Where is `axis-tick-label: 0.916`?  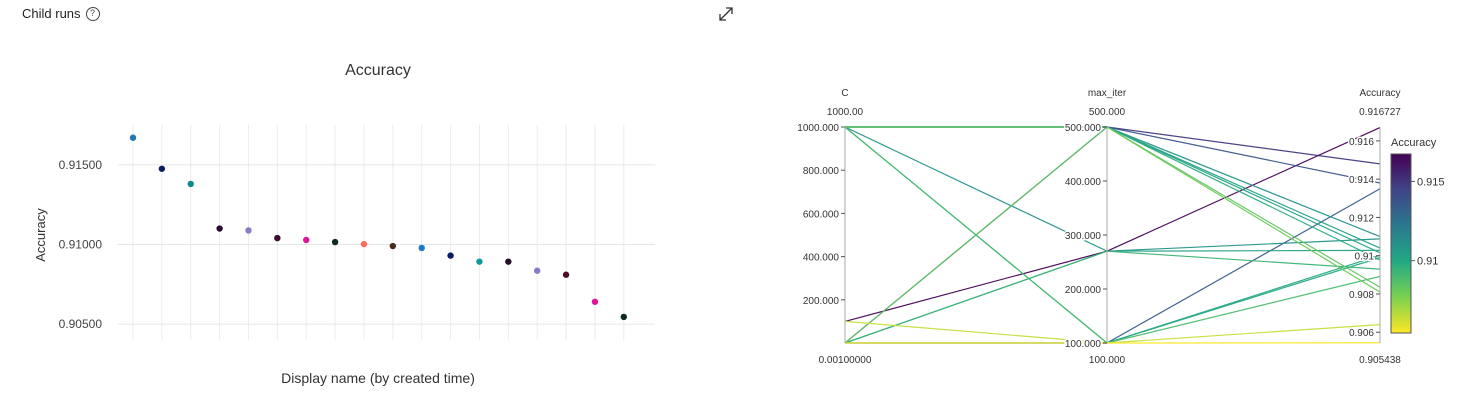
axis-tick-label: 0.916 is located at coordinates (1361, 142).